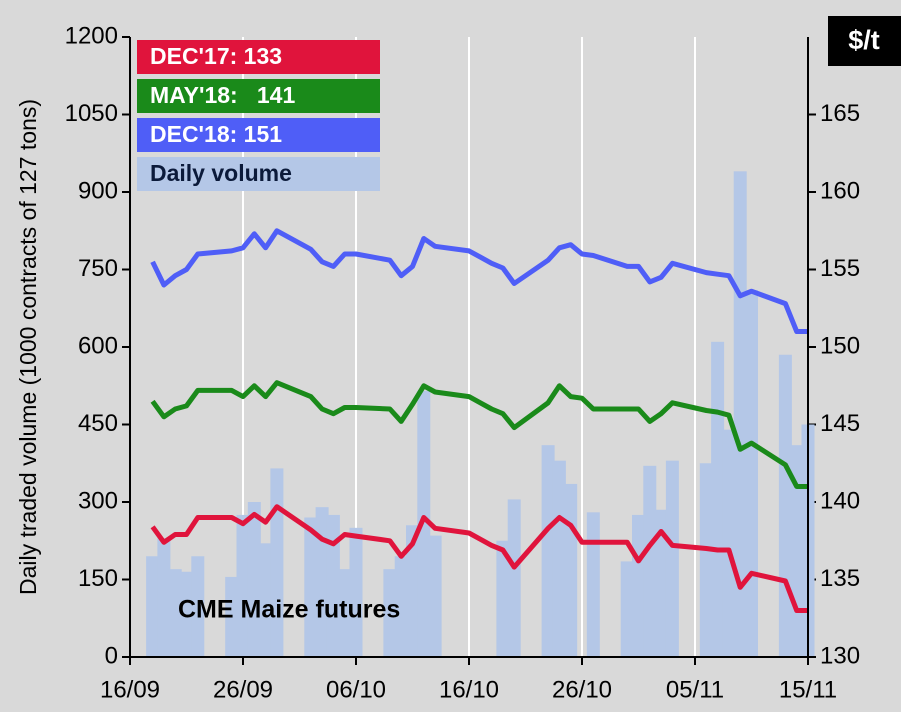 This screenshot has width=901, height=712. Describe the element at coordinates (98, 268) in the screenshot. I see `y-tick-label: 750` at that location.